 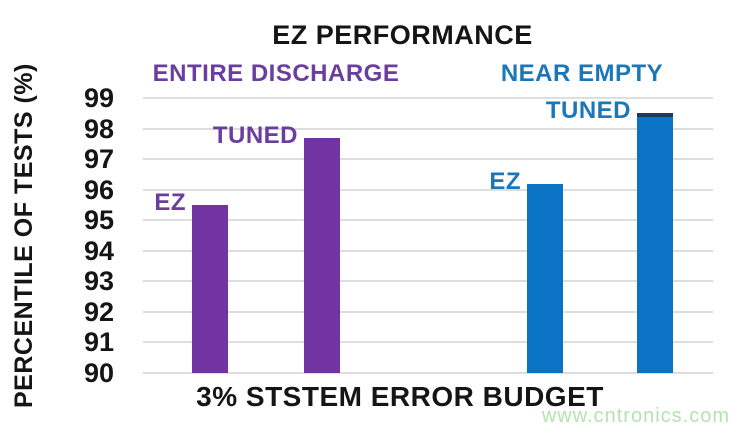 I want to click on y-tick-label: 99, so click(x=98, y=98).